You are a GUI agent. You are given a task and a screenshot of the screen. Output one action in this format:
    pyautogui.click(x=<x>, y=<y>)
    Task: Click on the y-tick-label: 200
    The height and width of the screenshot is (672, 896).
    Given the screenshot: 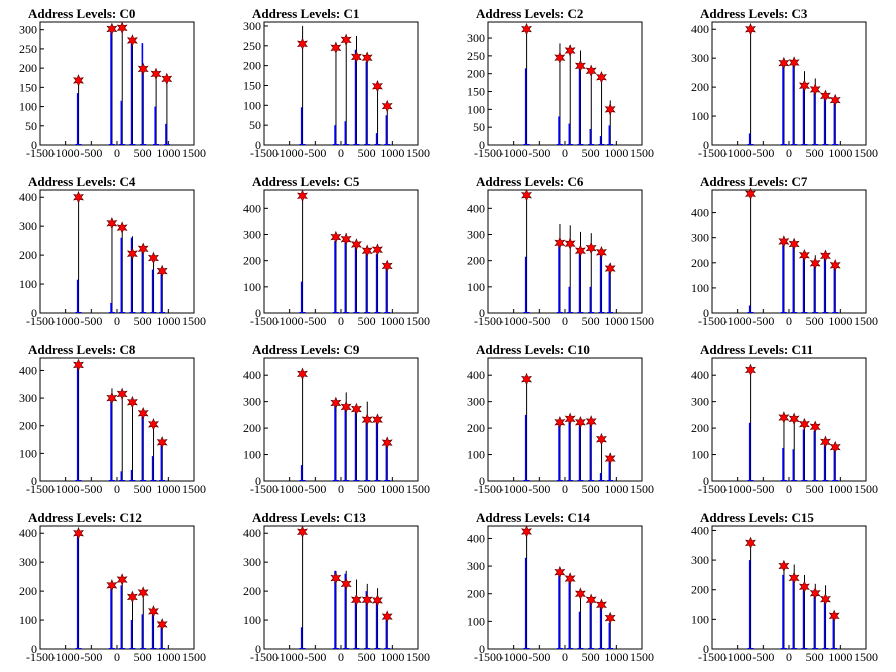 What is the action you would take?
    pyautogui.click(x=476, y=594)
    